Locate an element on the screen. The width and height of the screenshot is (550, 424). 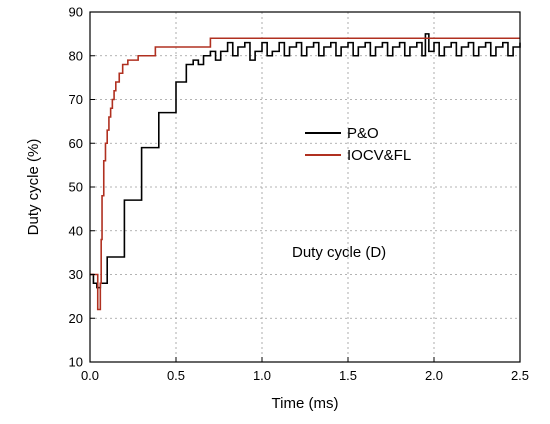
legend-label: P&O is located at coordinates (363, 133).